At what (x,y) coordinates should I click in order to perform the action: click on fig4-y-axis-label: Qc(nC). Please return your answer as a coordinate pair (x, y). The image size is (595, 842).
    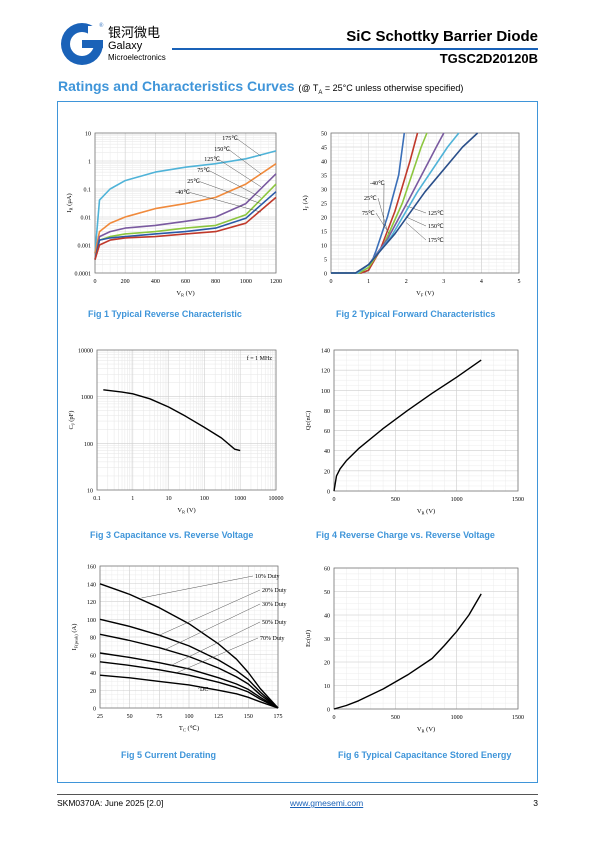
    Looking at the image, I should click on (308, 421).